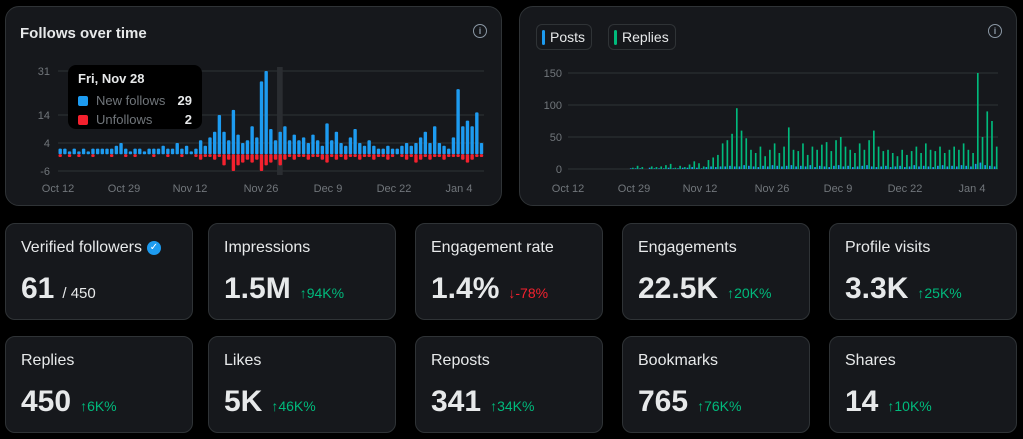 This screenshot has width=1023, height=439. What do you see at coordinates (302, 384) in the screenshot?
I see `stat-card-likes: Likes 5K ↑46K%` at bounding box center [302, 384].